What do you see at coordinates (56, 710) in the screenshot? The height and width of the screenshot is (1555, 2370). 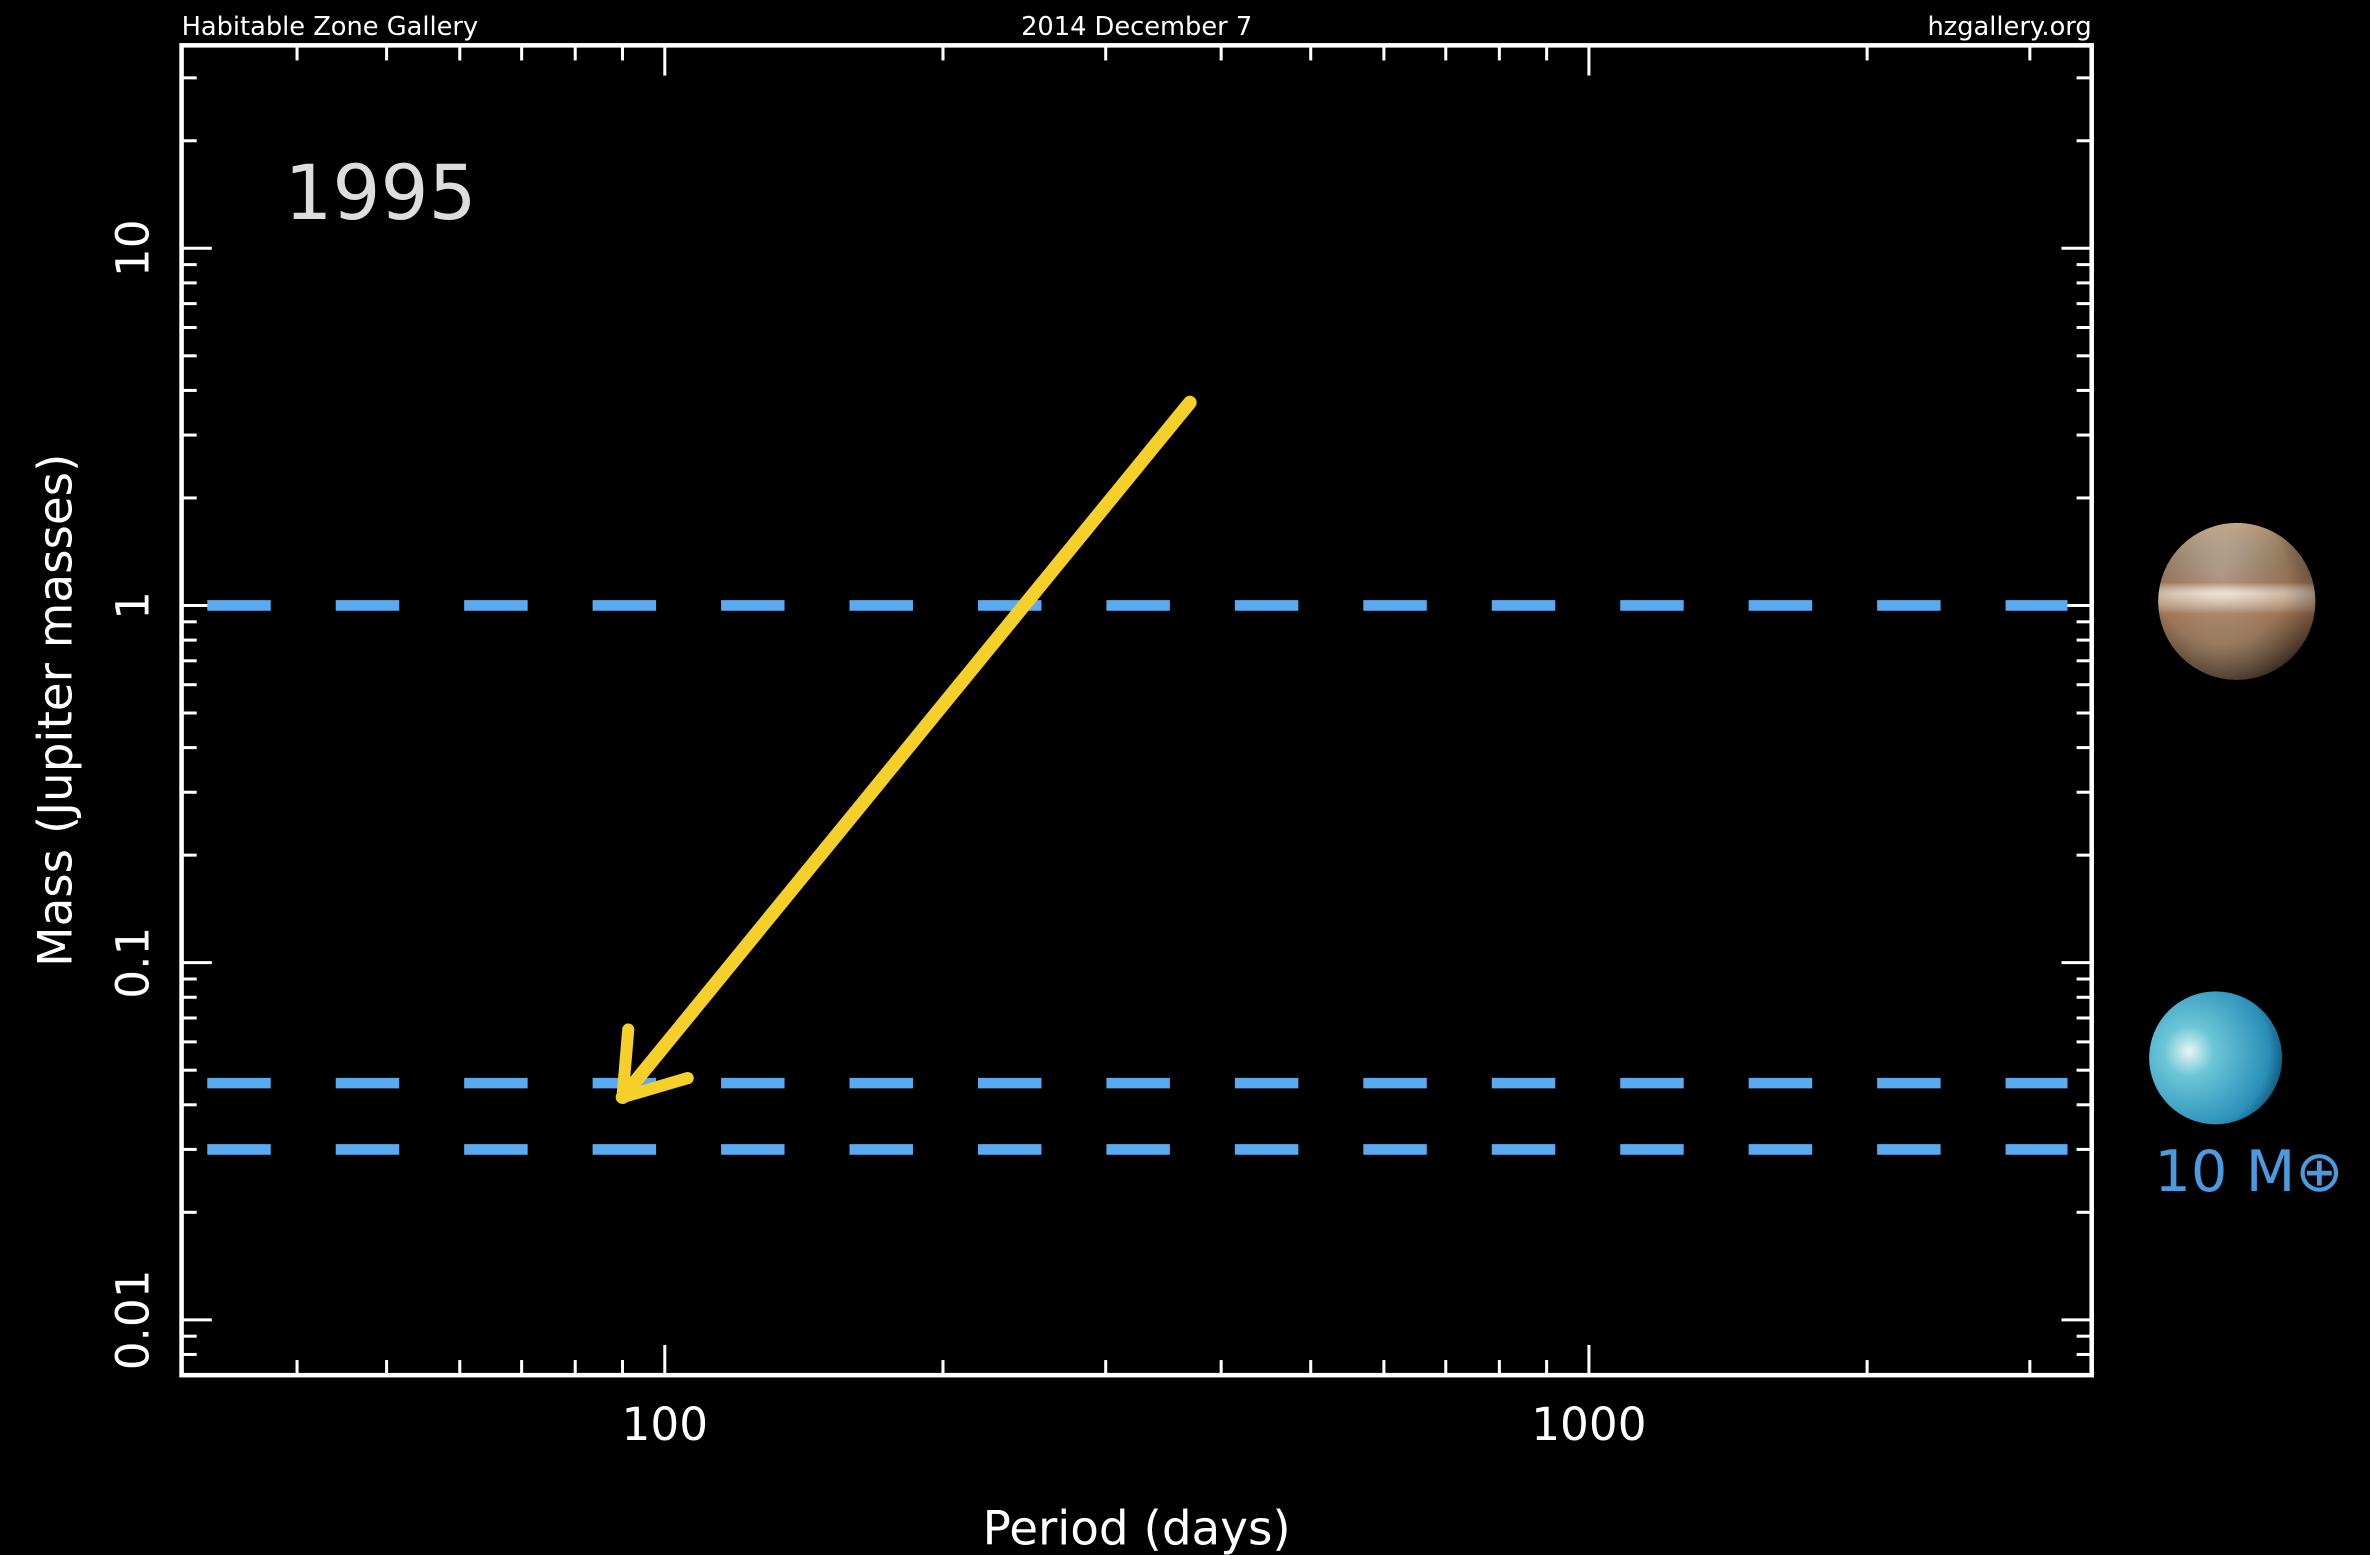 I see `y-axis-label: Mass (Jupiter masses)` at bounding box center [56, 710].